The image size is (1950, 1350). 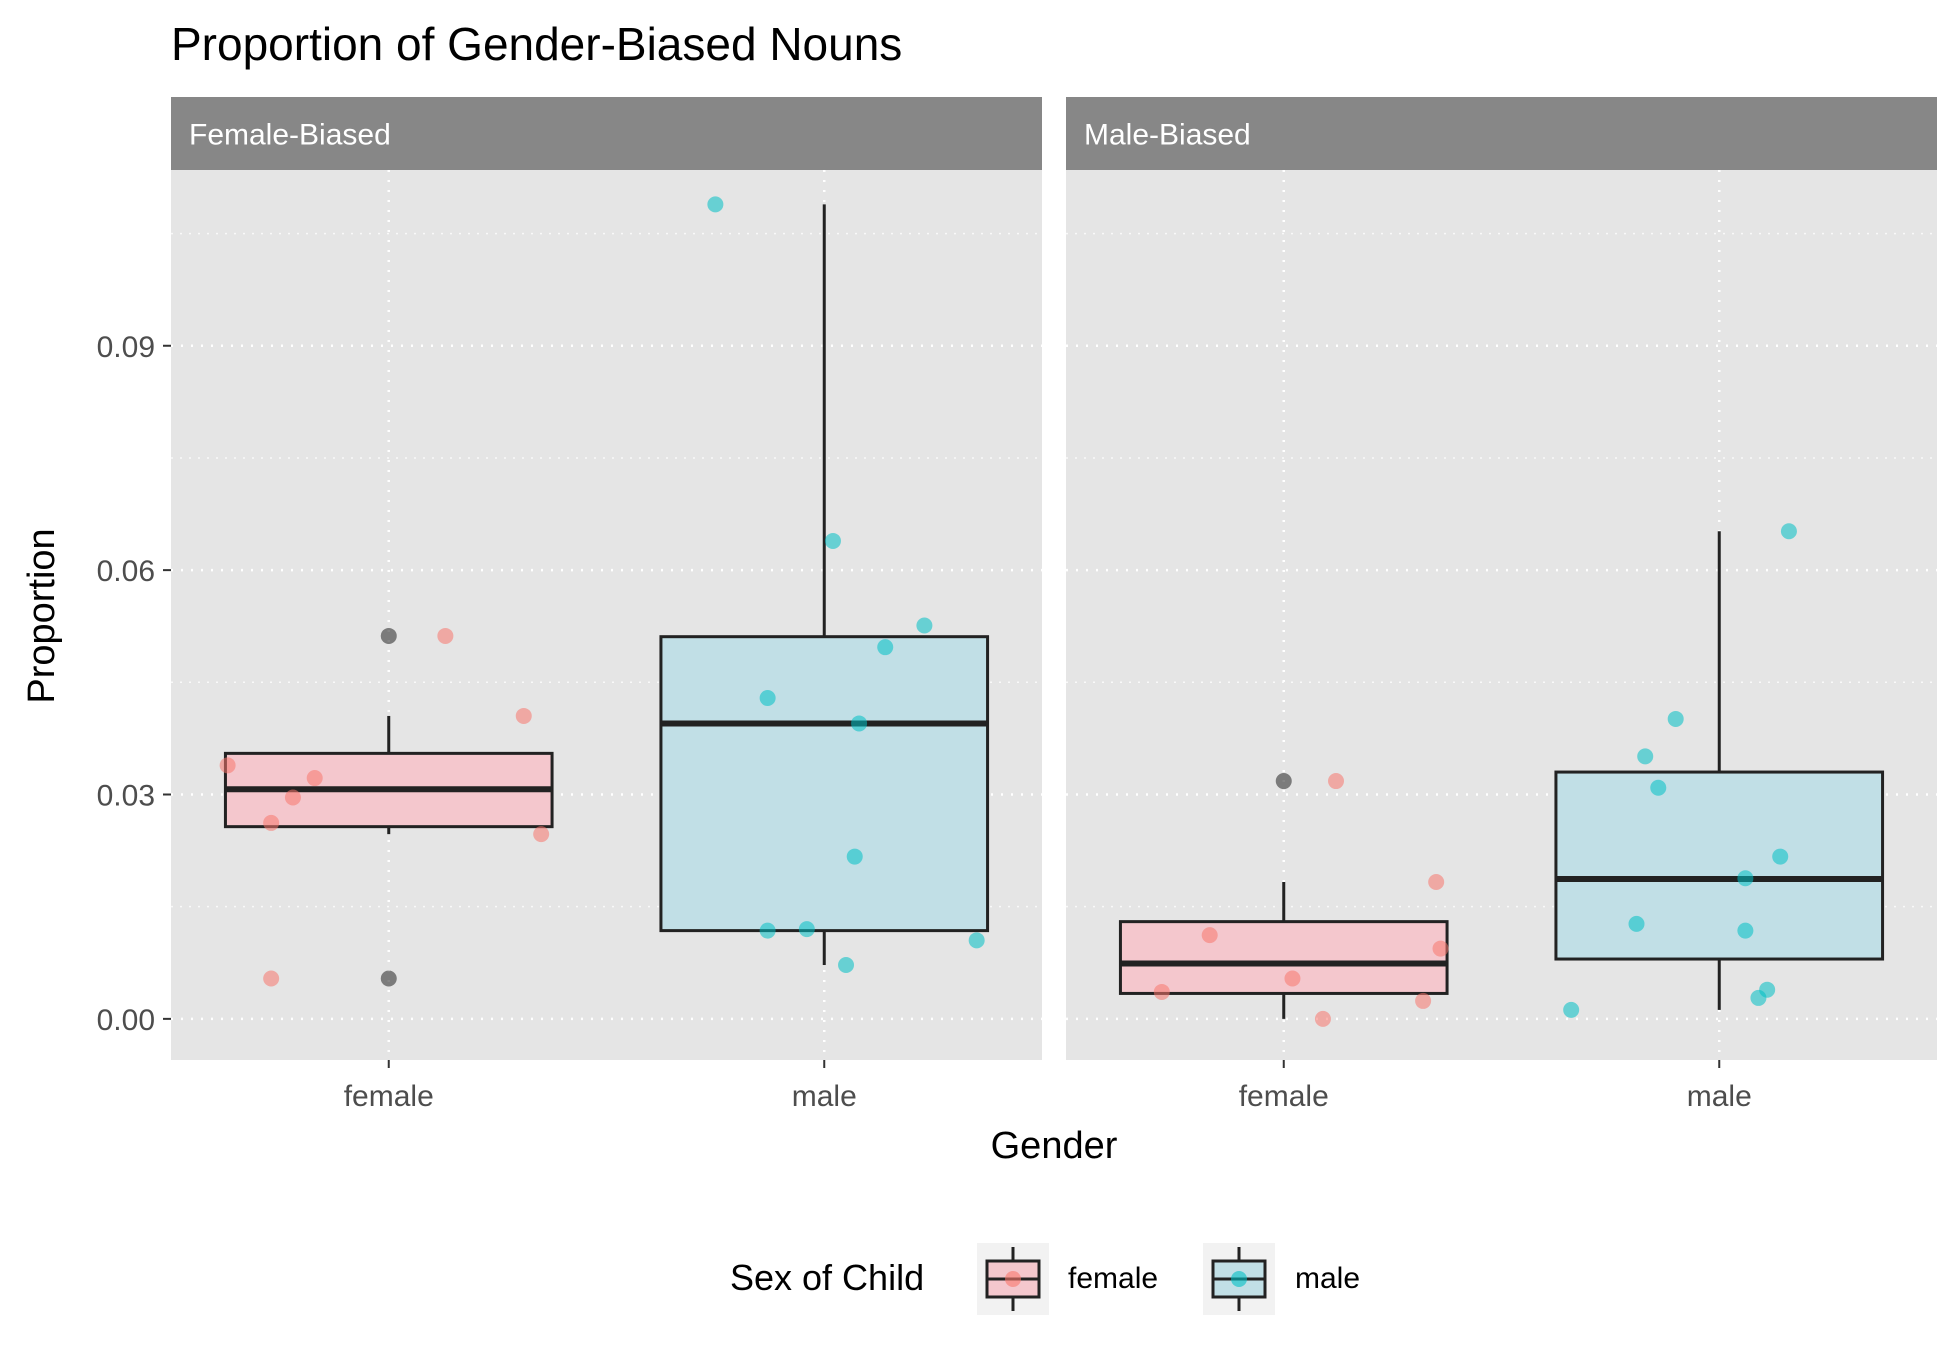 What do you see at coordinates (42, 615) in the screenshot?
I see `y-axis-title: Proportion` at bounding box center [42, 615].